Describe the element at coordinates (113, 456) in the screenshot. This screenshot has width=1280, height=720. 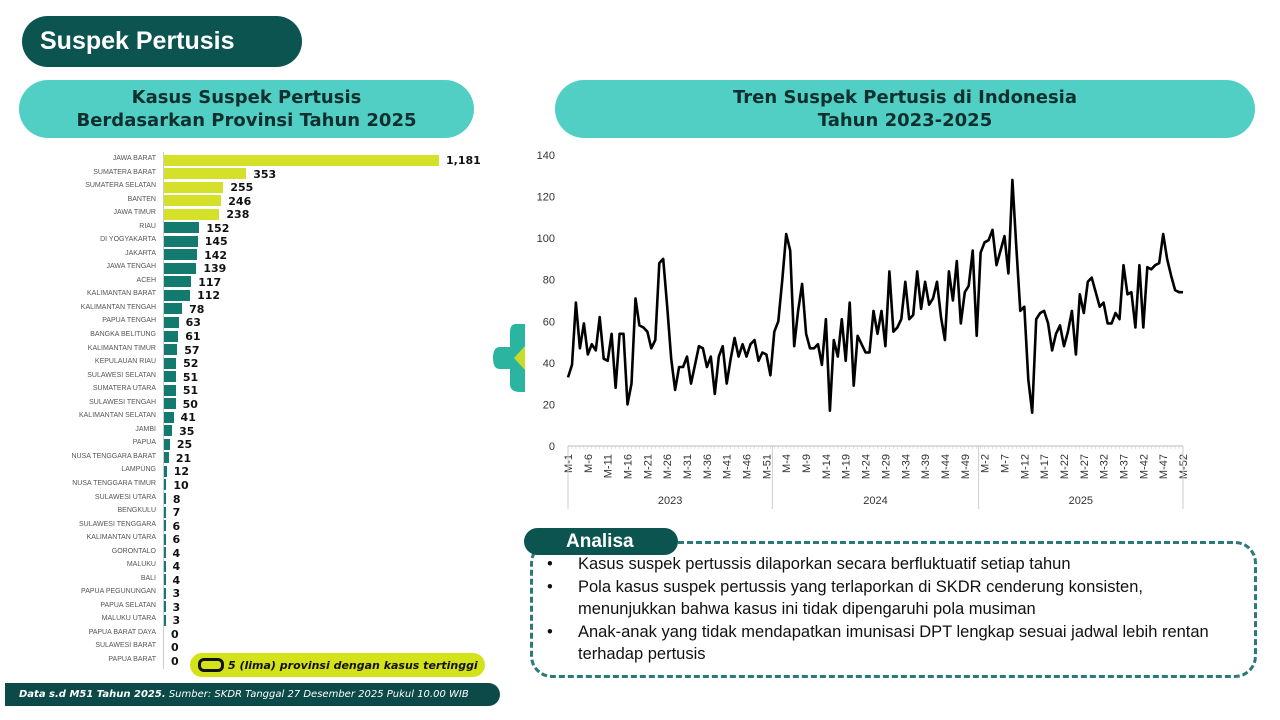
I see `bar-category-label: NUSA TENGGARA BARAT` at that location.